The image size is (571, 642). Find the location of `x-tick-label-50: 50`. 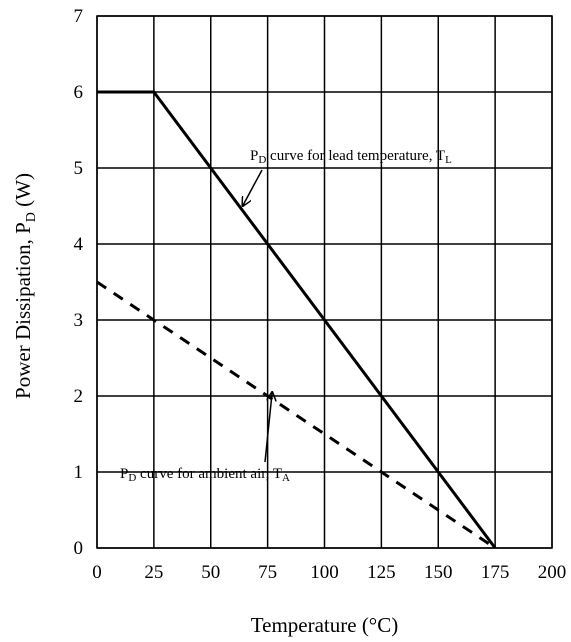

x-tick-label-50: 50 is located at coordinates (210, 572).